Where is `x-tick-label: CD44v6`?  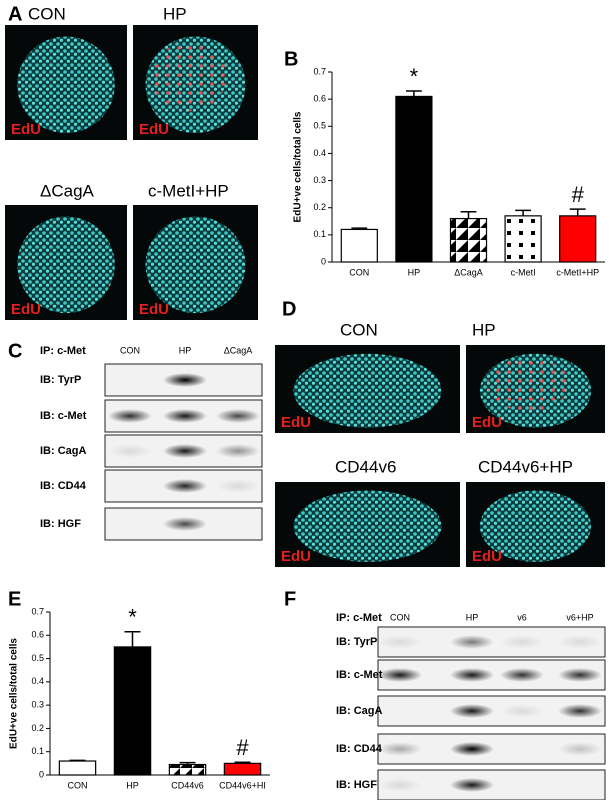 x-tick-label: CD44v6 is located at coordinates (187, 785).